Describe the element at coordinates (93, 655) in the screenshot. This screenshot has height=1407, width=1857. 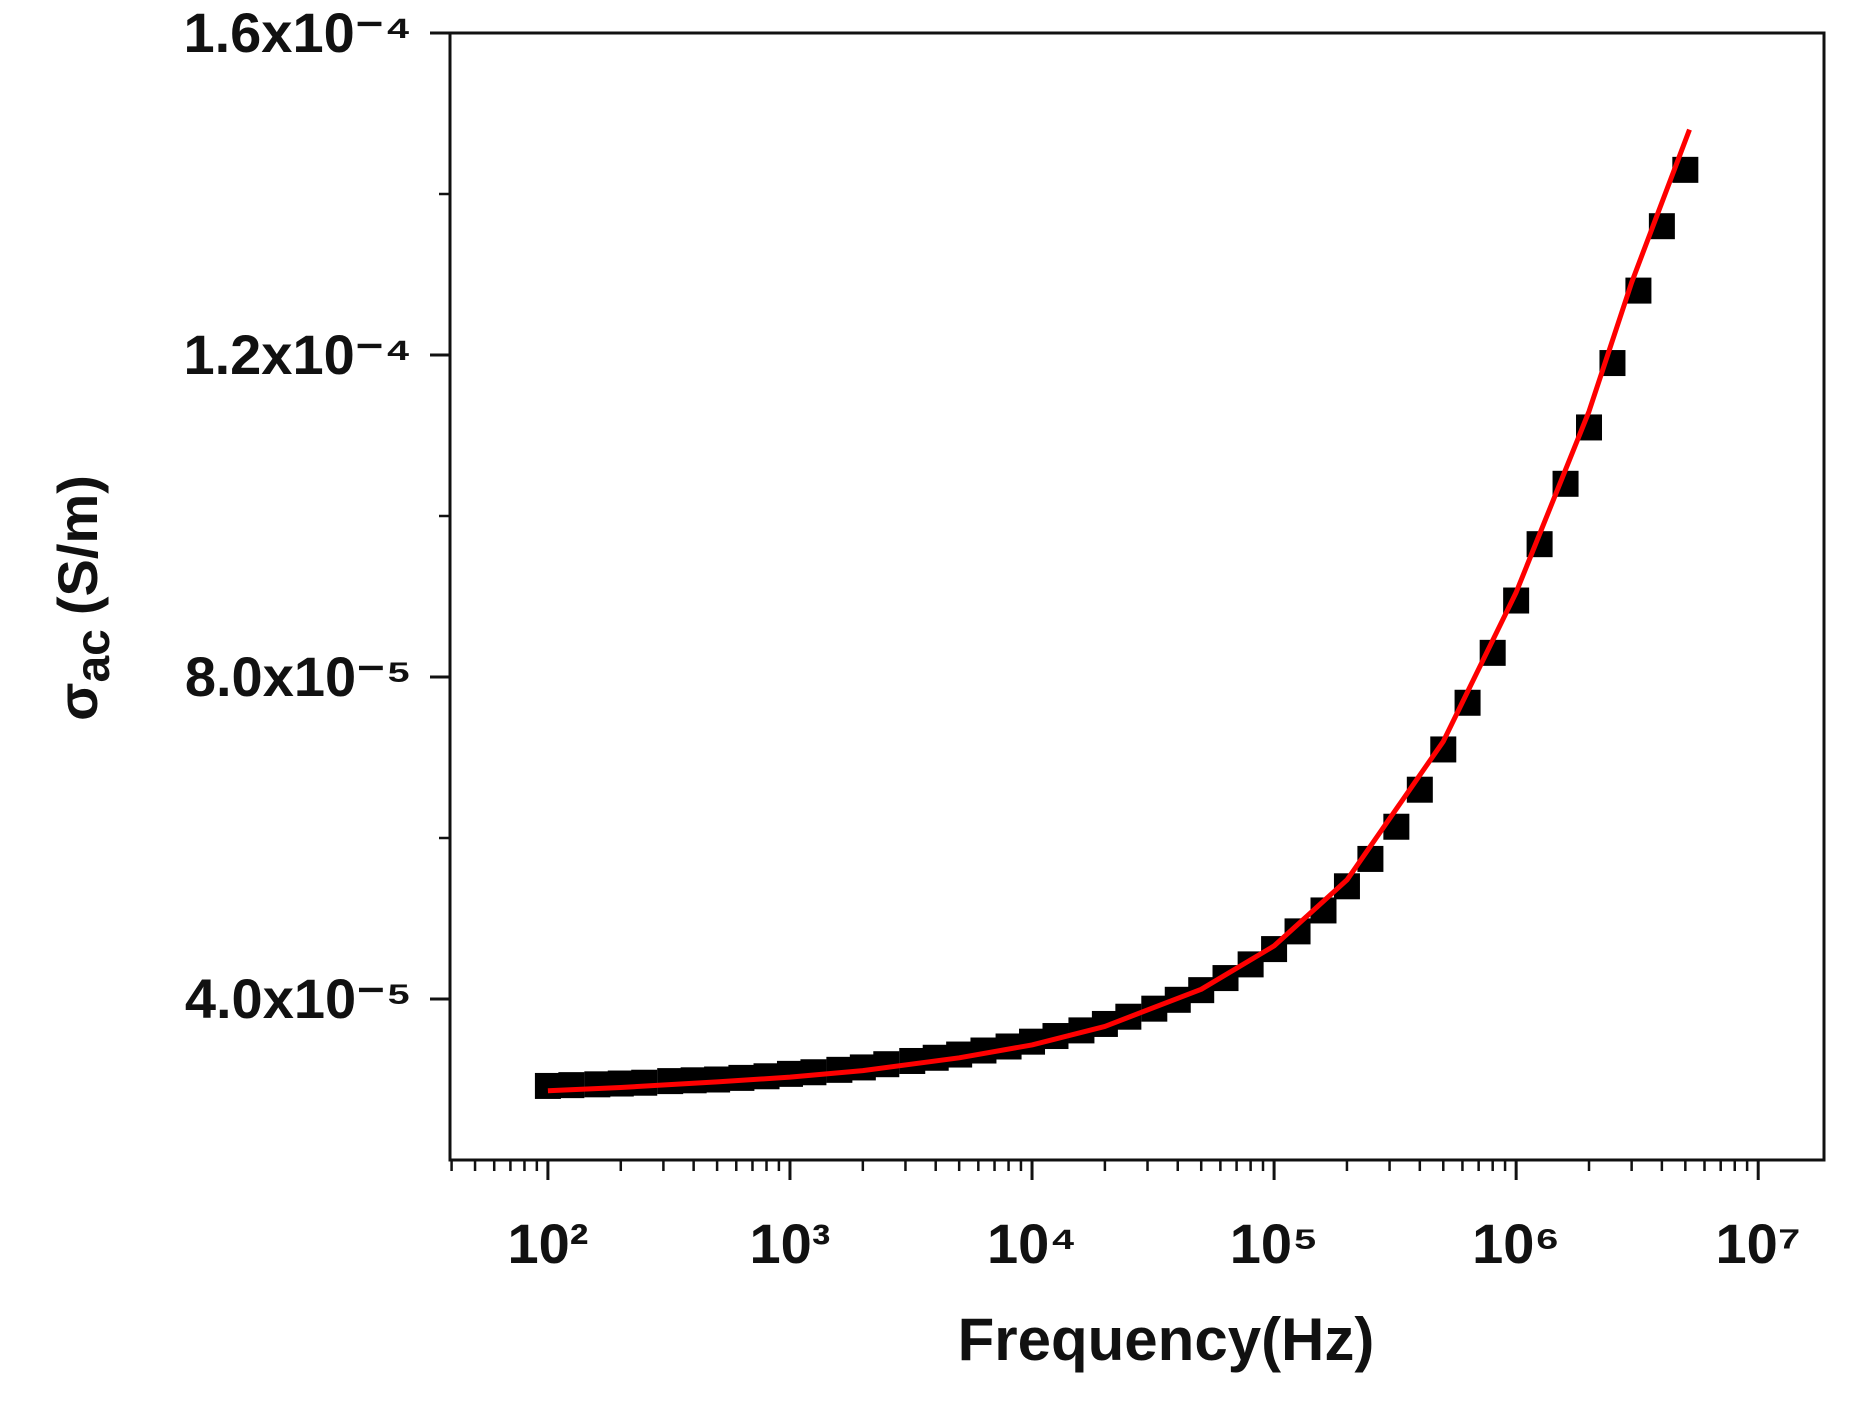
I see `y-axis-subscript: ac` at that location.